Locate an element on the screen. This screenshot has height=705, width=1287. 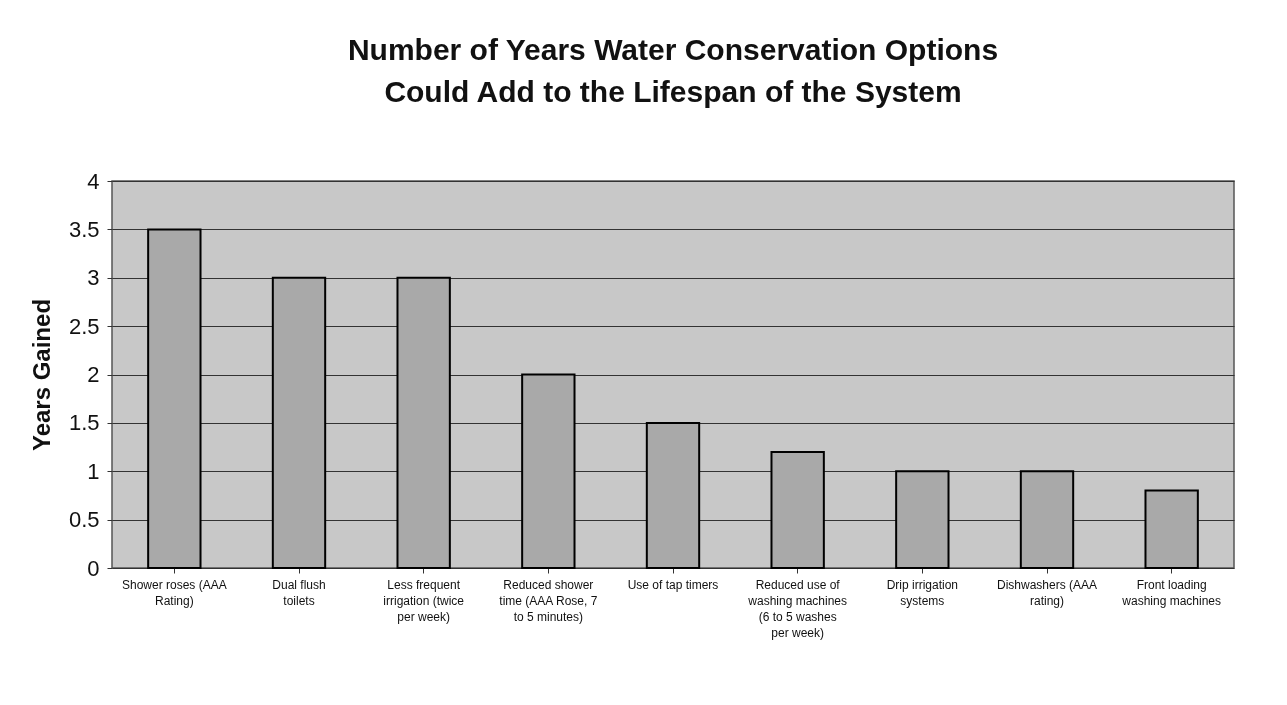
y-tick-label: 2.5 is located at coordinates (84, 326).